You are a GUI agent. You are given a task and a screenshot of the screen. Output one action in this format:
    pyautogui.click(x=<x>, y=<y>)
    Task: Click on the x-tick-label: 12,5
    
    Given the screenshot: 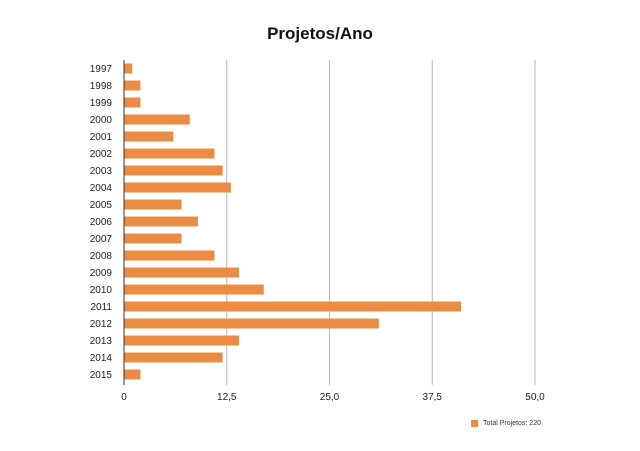 What is the action you would take?
    pyautogui.click(x=227, y=397)
    